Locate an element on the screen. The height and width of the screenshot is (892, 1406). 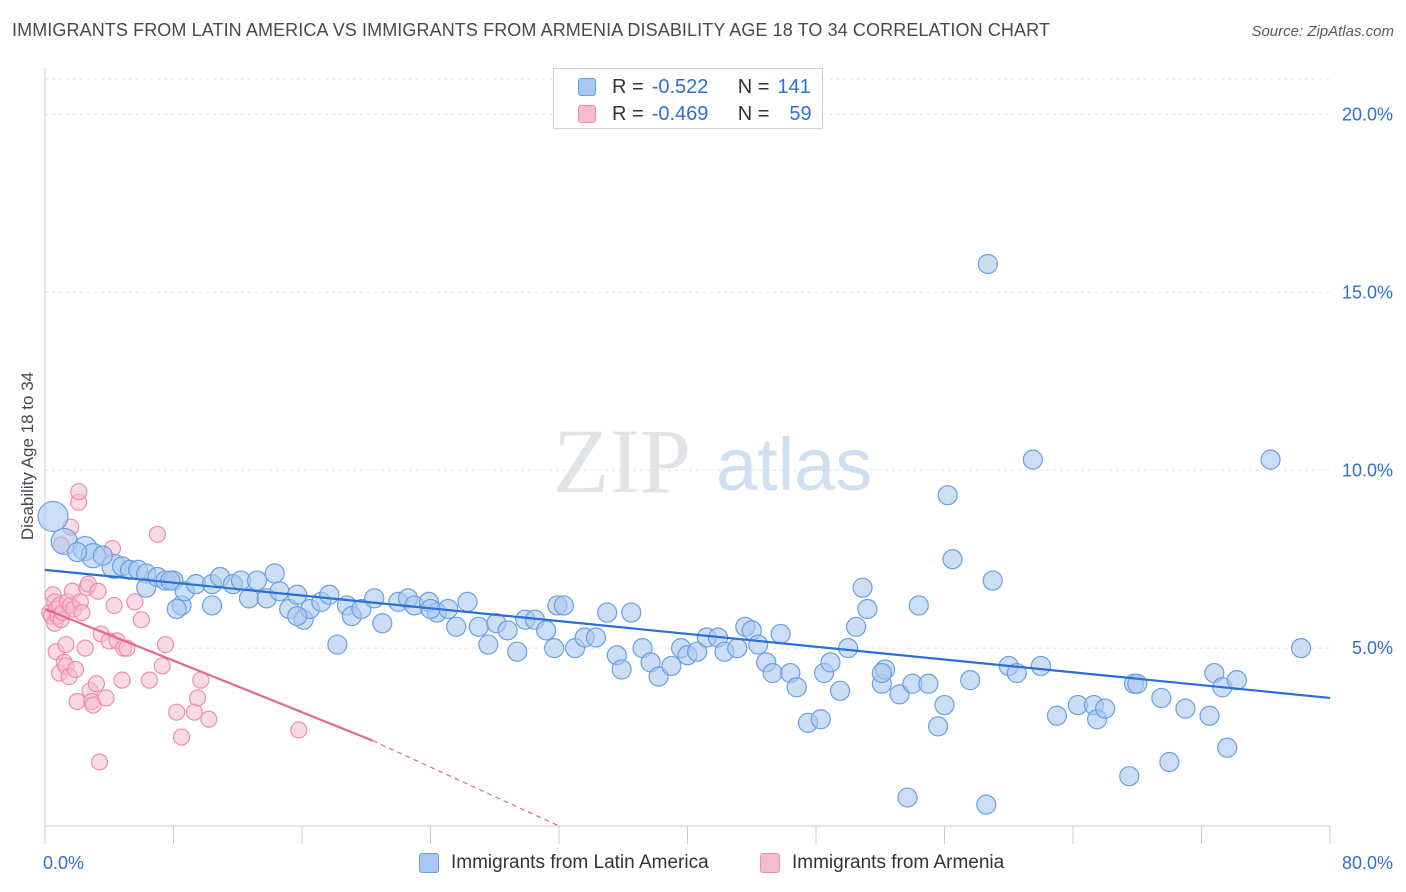
armenia-trend-line is located at coordinates (209, 674).